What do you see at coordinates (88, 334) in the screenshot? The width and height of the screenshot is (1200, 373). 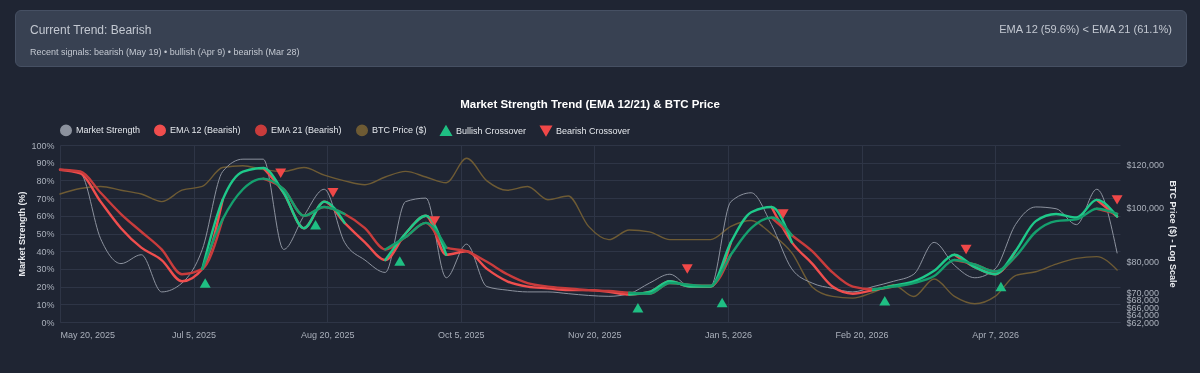 I see `x-tick-label: May 20, 2025` at bounding box center [88, 334].